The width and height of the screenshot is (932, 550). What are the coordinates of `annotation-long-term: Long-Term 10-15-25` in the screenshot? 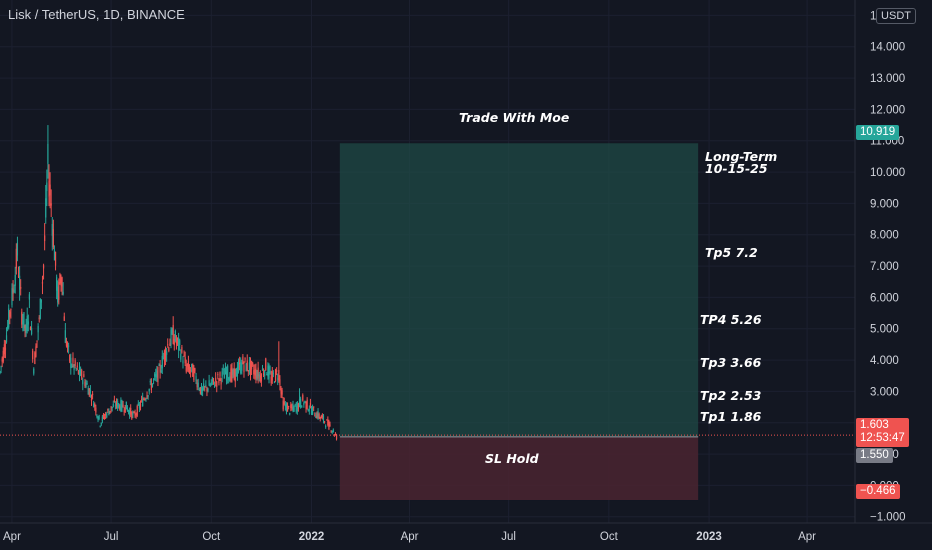 It's located at (741, 162).